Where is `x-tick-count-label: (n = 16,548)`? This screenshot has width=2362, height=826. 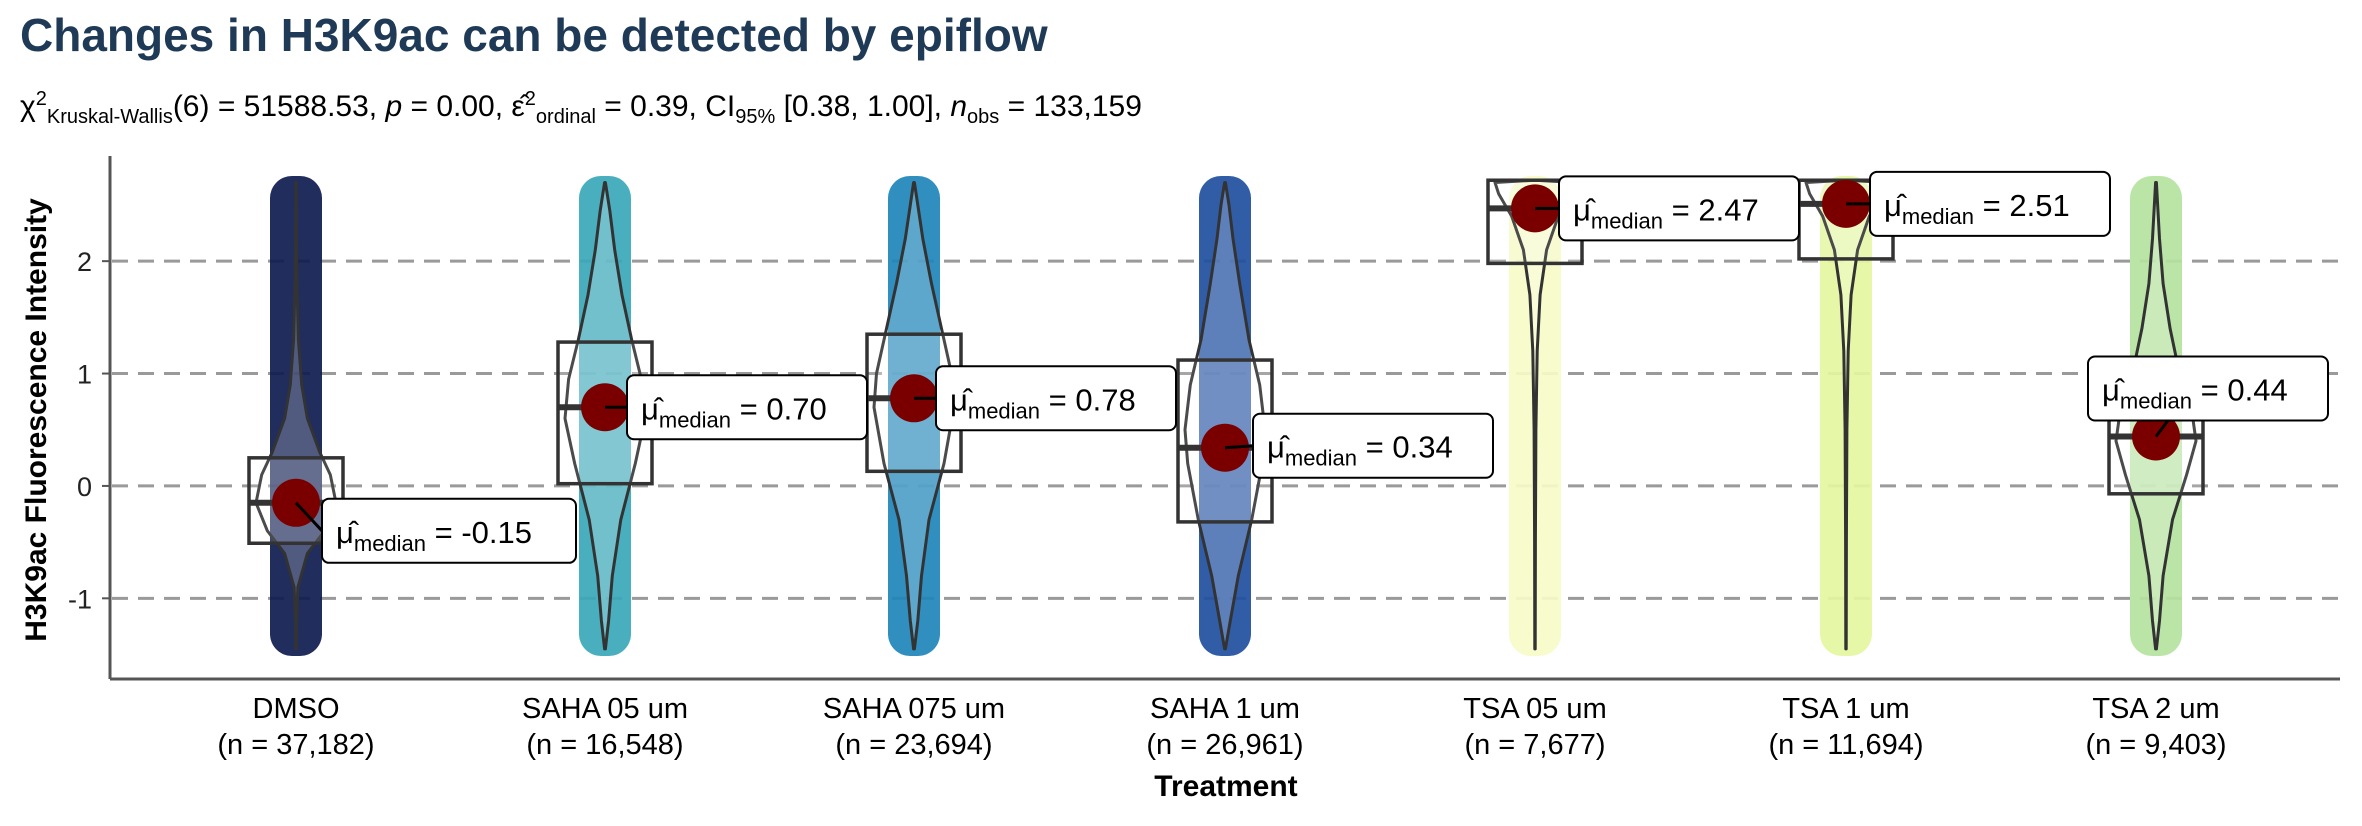 x-tick-count-label: (n = 16,548) is located at coordinates (604, 745).